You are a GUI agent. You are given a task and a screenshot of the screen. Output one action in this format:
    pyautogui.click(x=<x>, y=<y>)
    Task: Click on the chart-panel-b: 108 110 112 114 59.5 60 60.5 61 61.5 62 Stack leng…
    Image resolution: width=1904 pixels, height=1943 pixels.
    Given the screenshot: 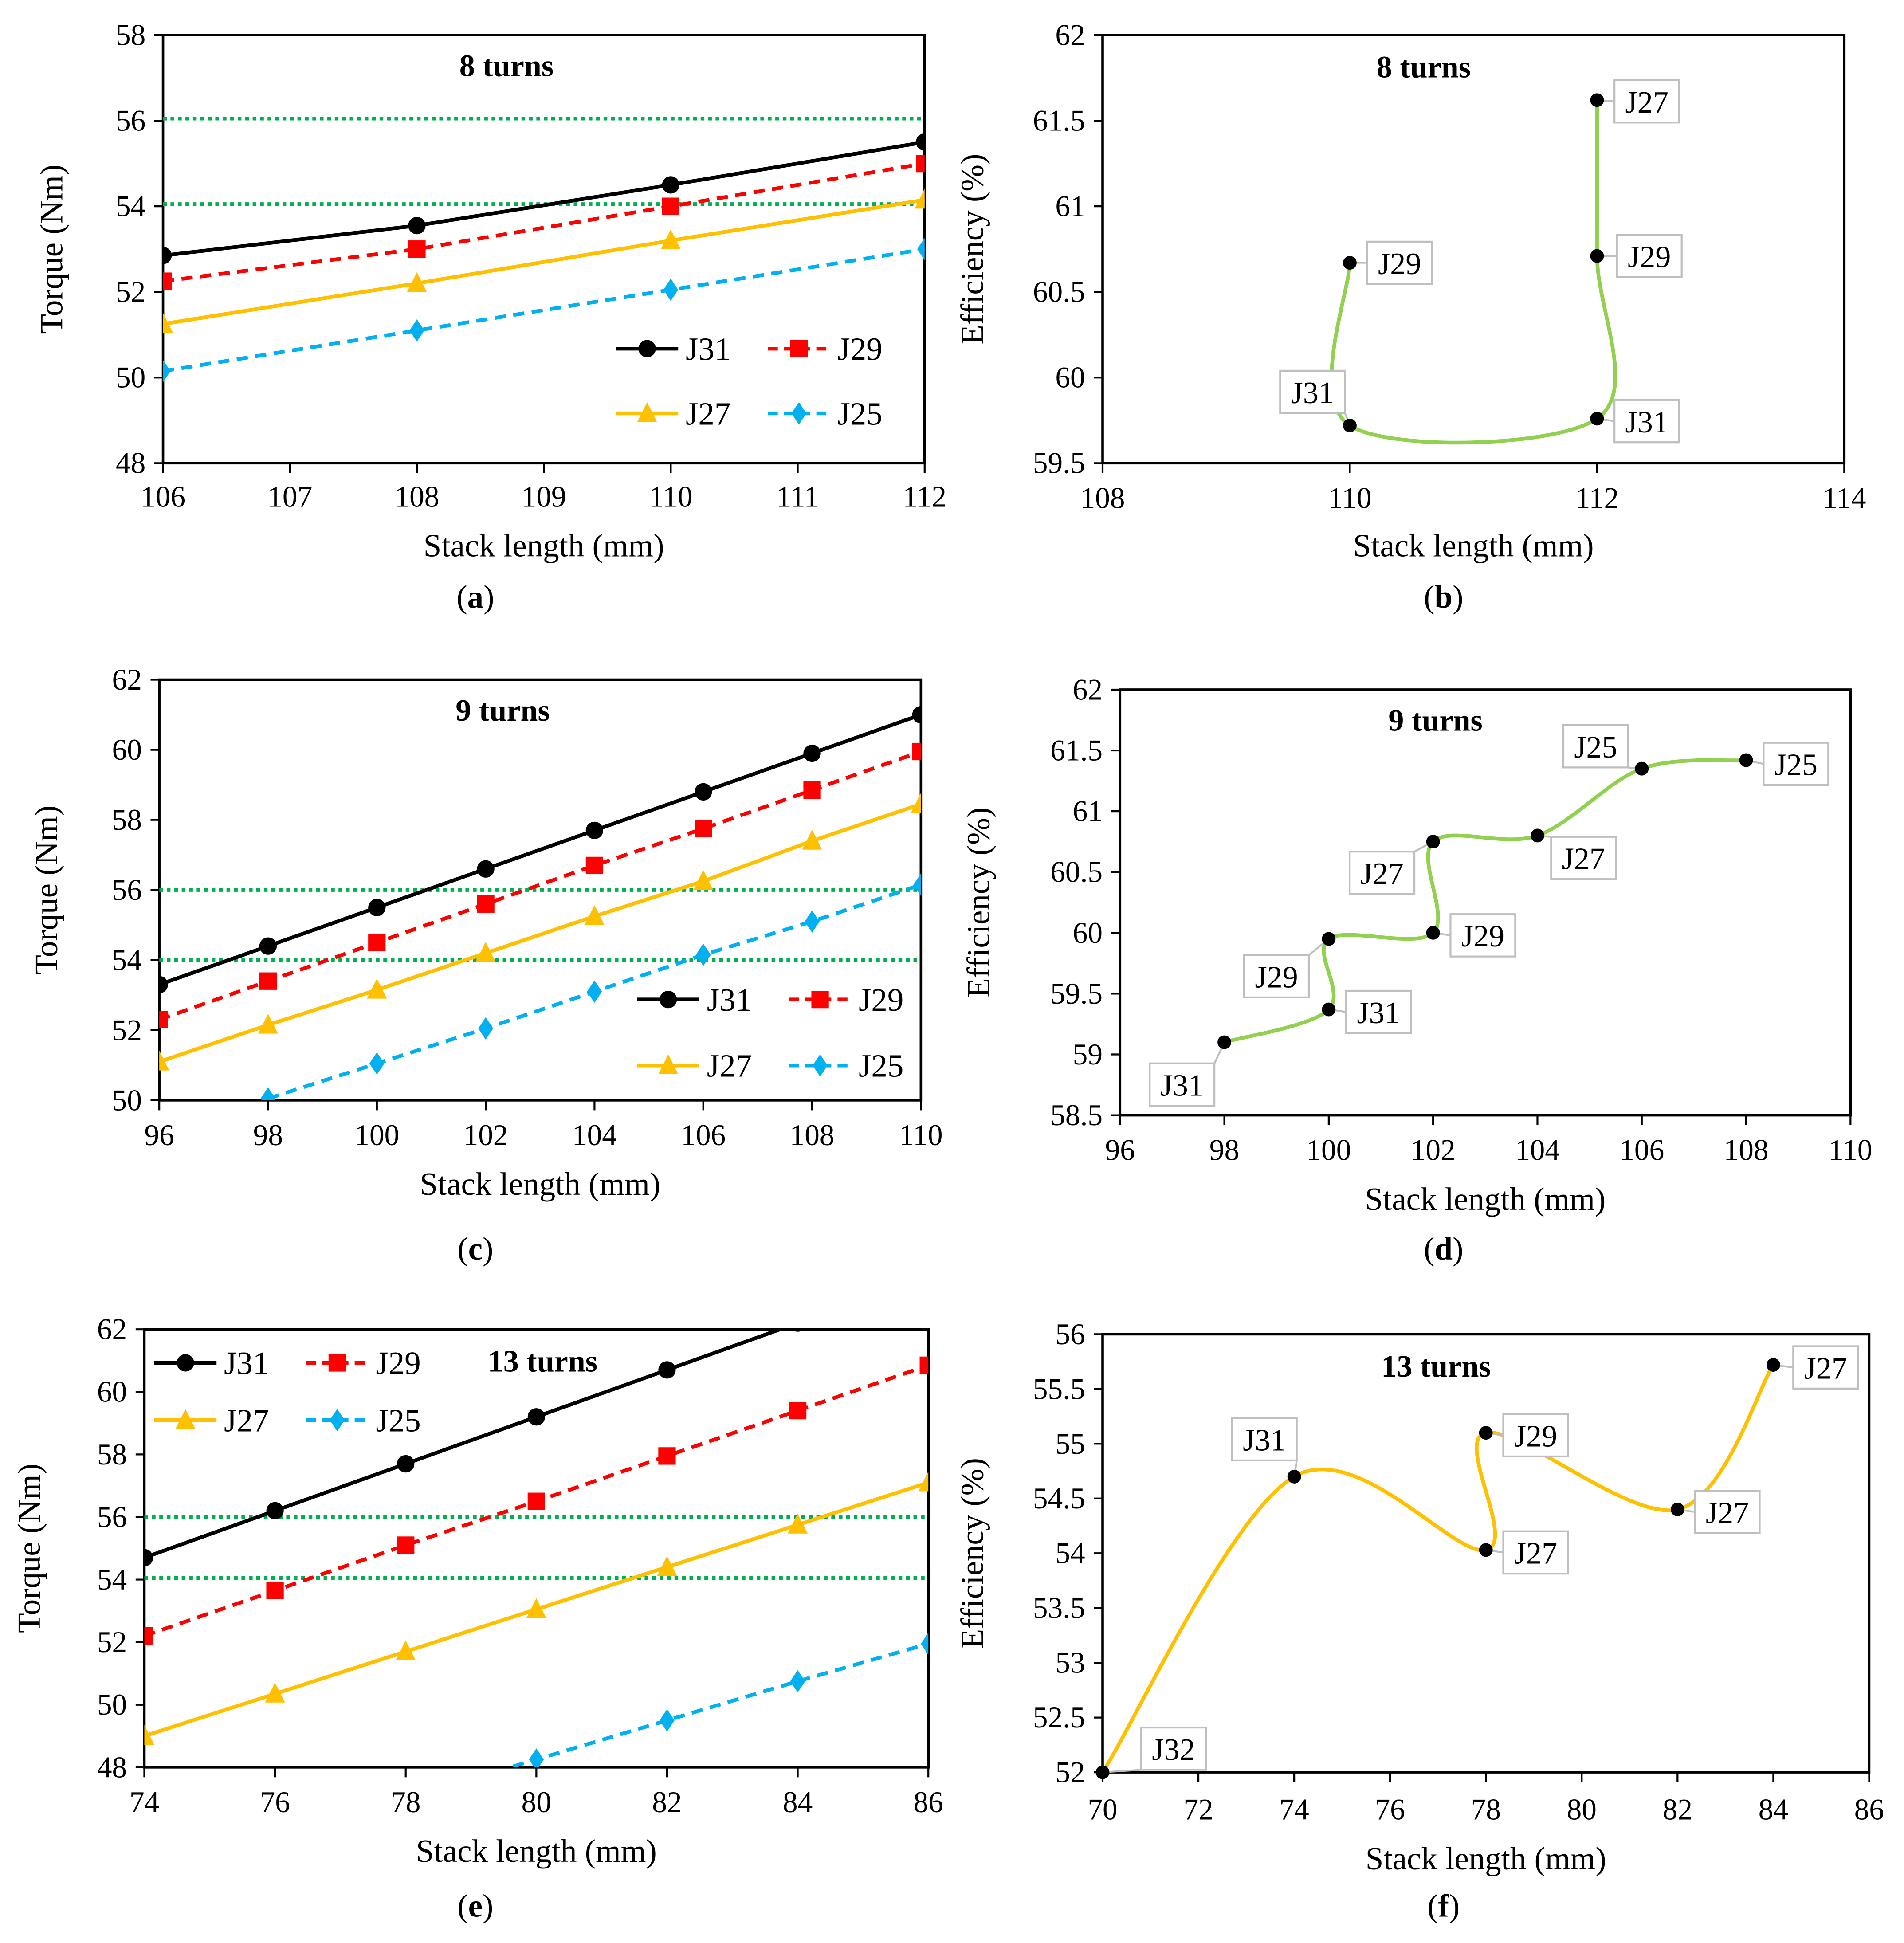 What is the action you would take?
    pyautogui.click(x=1410, y=317)
    